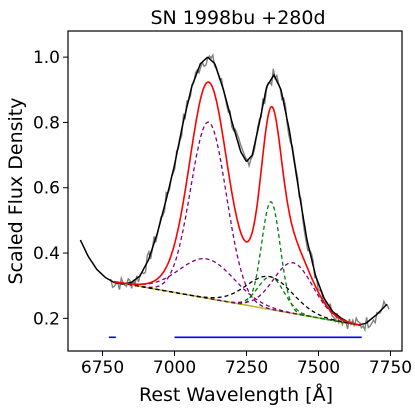  I want to click on y-tick-label-1: 0.4, so click(46, 254).